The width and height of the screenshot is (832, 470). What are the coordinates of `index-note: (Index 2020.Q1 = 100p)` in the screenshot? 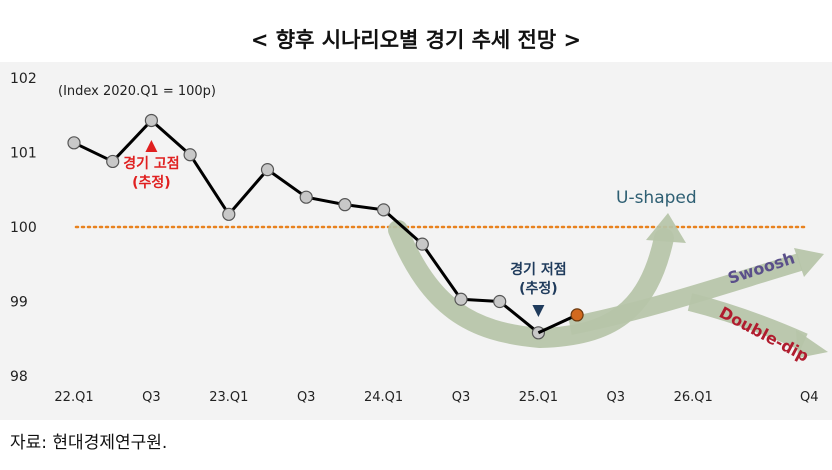 It's located at (137, 91).